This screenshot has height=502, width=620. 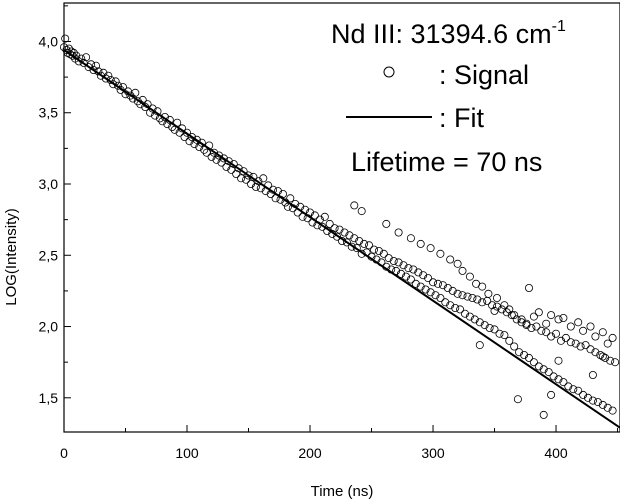 What do you see at coordinates (187, 453) in the screenshot?
I see `x-tick-label: 100` at bounding box center [187, 453].